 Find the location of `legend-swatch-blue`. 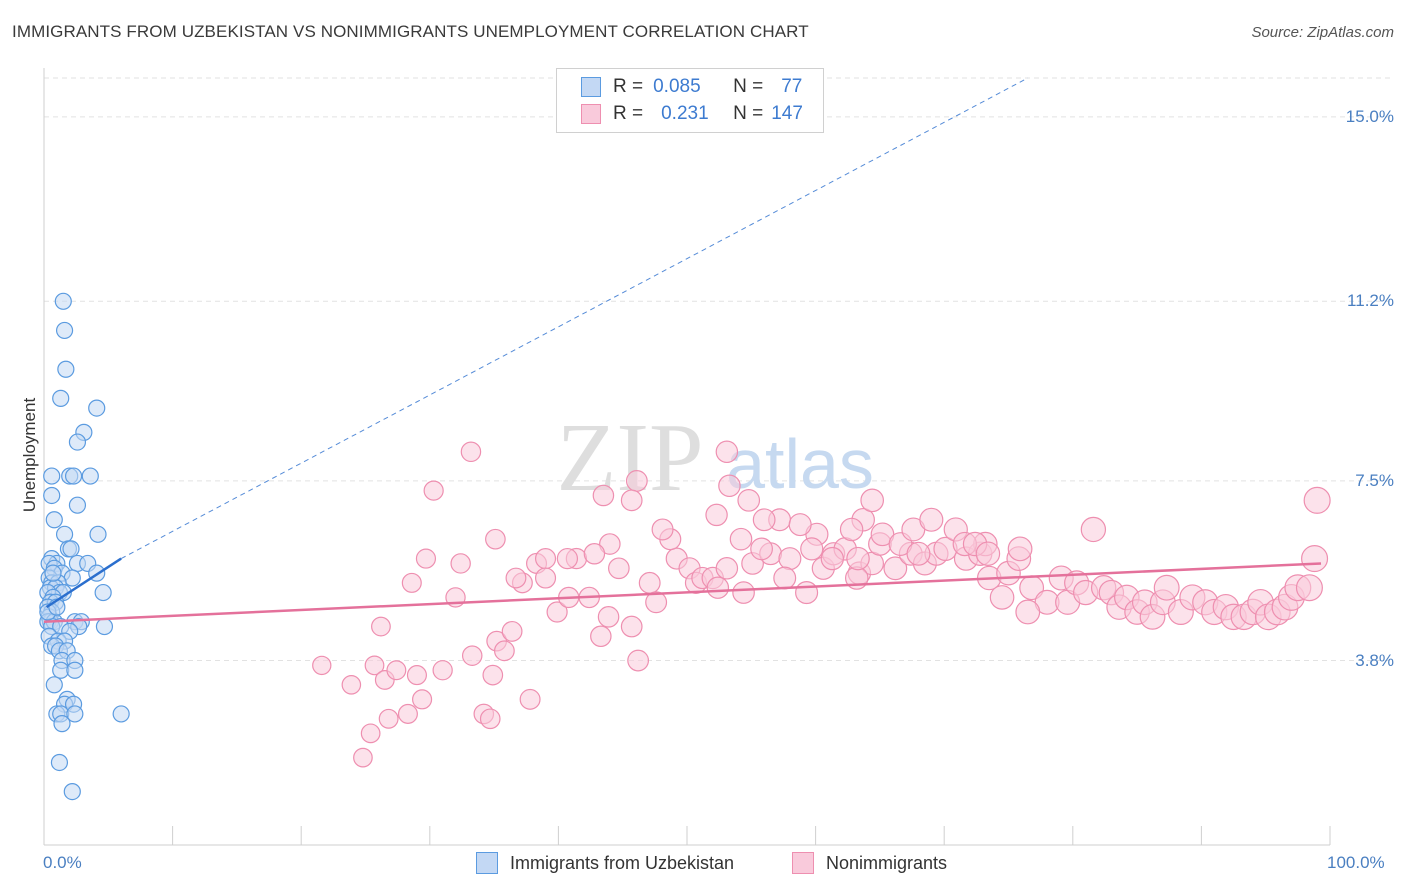

legend-swatch-blue is located at coordinates (591, 87).